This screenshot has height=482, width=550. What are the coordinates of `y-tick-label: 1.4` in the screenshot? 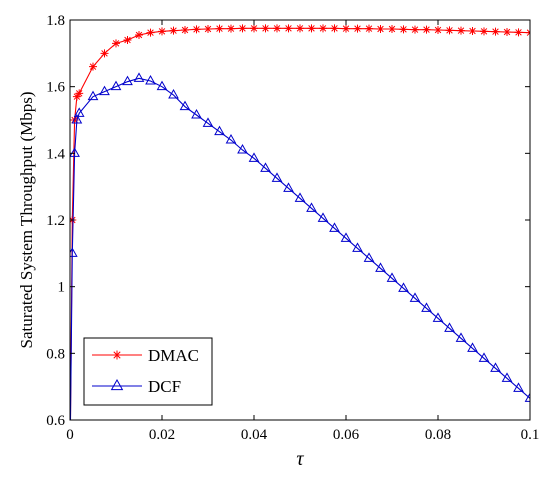 It's located at (55, 154).